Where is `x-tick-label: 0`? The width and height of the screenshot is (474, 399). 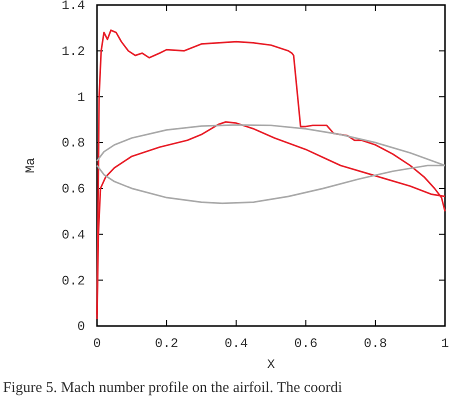 x-tick-label: 0 is located at coordinates (97, 344).